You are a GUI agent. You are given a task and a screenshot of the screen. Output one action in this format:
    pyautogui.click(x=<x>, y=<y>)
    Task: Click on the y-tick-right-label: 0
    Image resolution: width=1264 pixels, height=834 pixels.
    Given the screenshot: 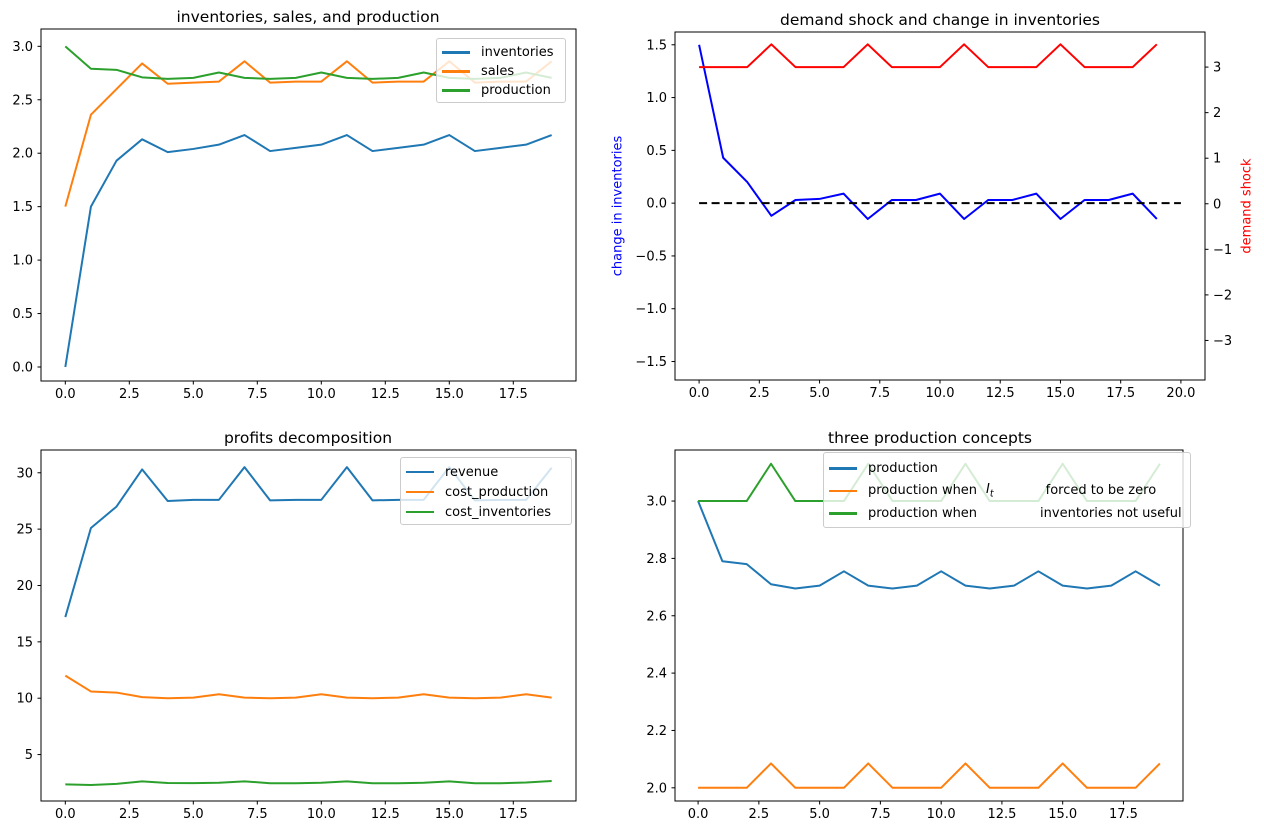 What is the action you would take?
    pyautogui.click(x=1217, y=204)
    